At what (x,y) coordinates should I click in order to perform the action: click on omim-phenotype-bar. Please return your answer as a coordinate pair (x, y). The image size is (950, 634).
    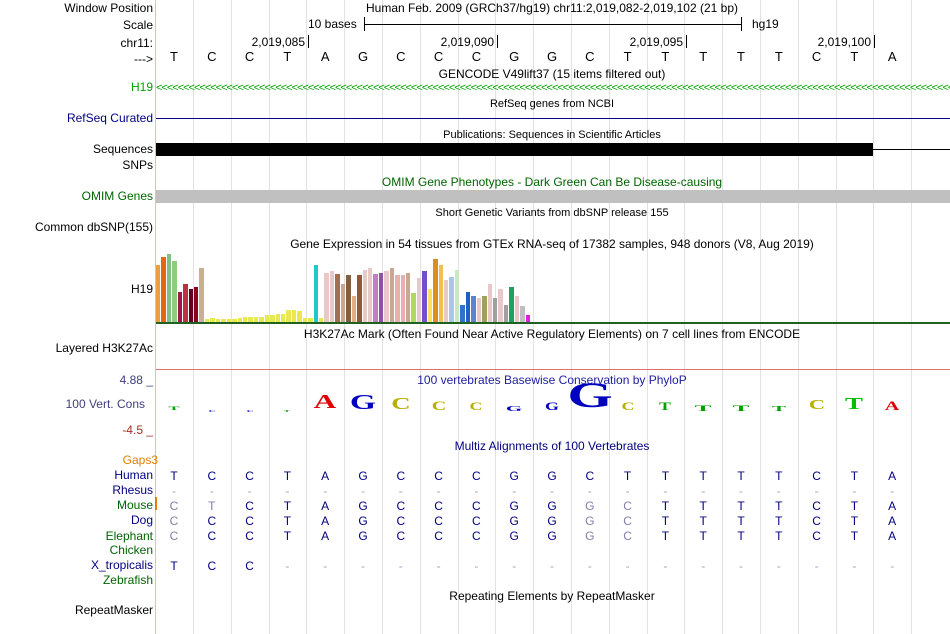
    Looking at the image, I should click on (553, 196).